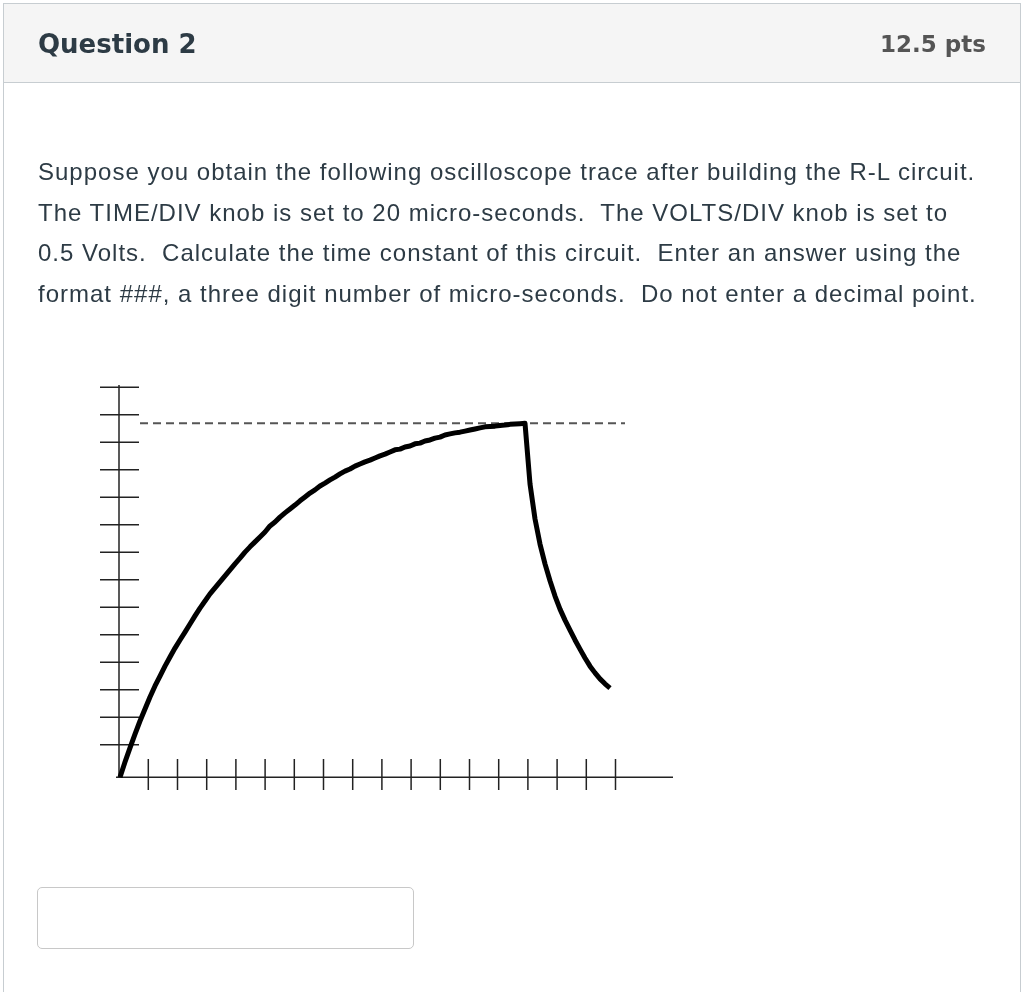 This screenshot has width=1024, height=992. What do you see at coordinates (933, 44) in the screenshot?
I see `text: 12.5 pts` at bounding box center [933, 44].